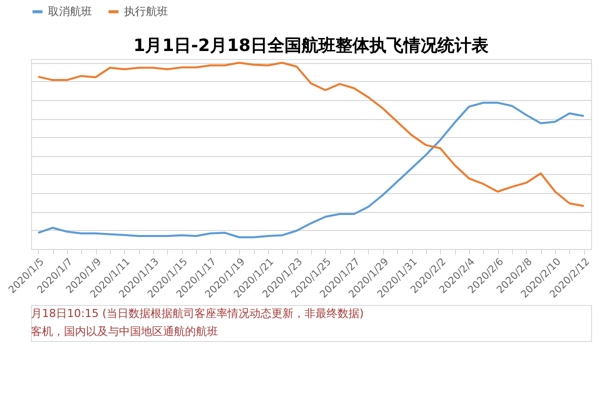  What do you see at coordinates (146, 11) in the screenshot?
I see `legend-label: 执行航班` at bounding box center [146, 11].